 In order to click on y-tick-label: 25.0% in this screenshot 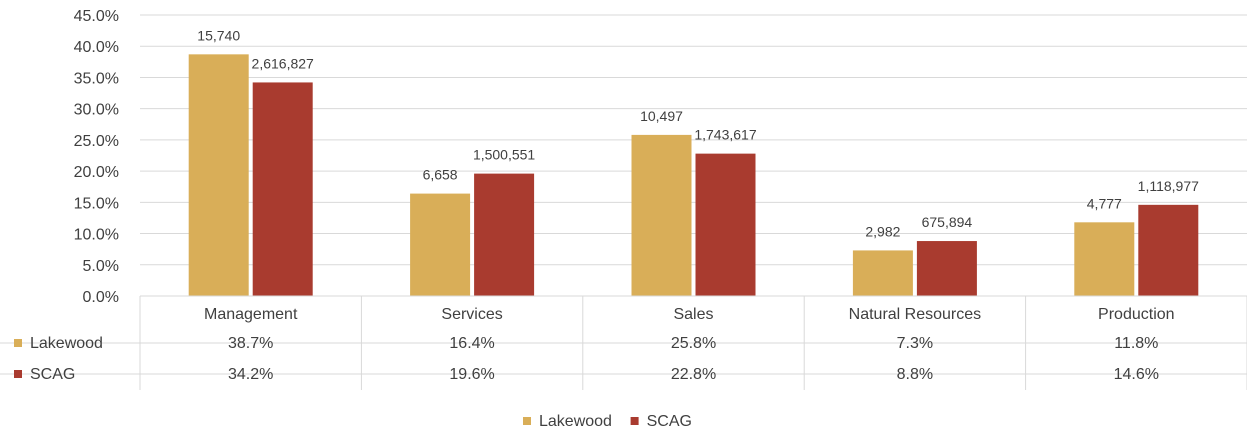, I will do `click(96, 141)`.